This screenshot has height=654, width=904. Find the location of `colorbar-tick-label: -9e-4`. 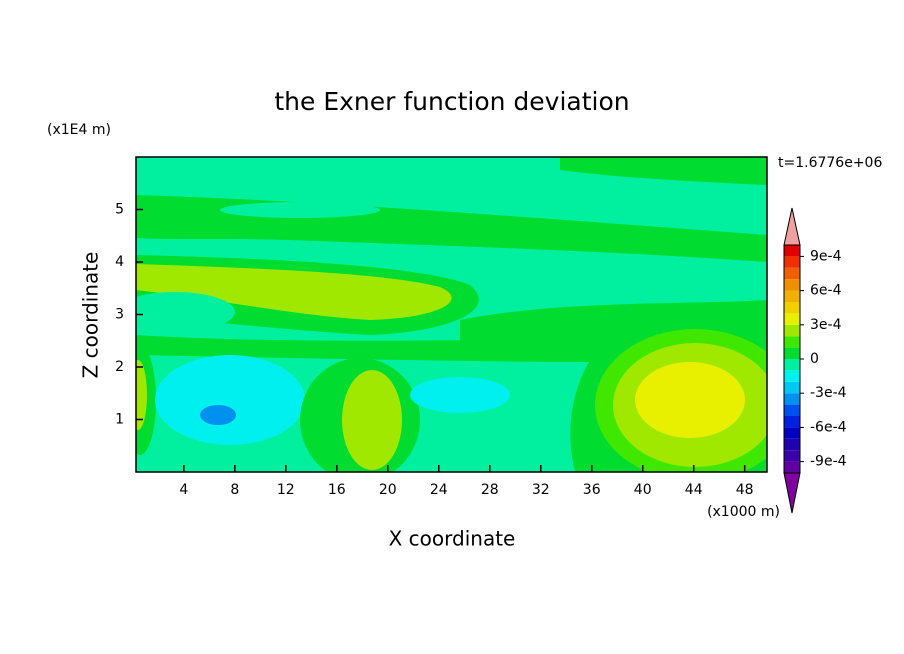

colorbar-tick-label: -9e-4 is located at coordinates (828, 462).